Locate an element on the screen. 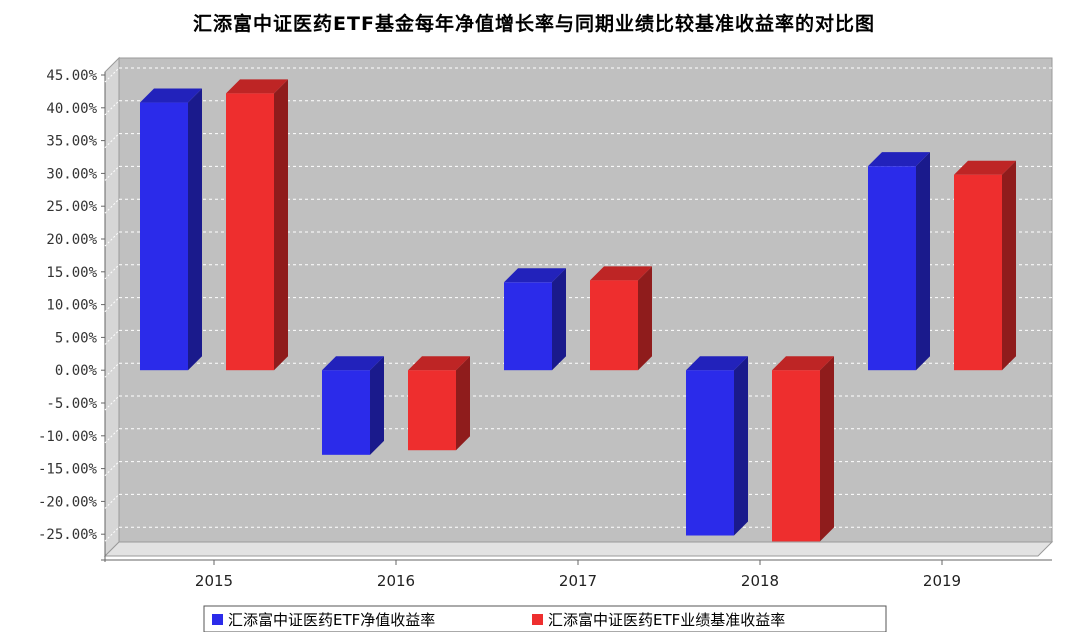  y-tick-label: -20.00% is located at coordinates (68, 502).